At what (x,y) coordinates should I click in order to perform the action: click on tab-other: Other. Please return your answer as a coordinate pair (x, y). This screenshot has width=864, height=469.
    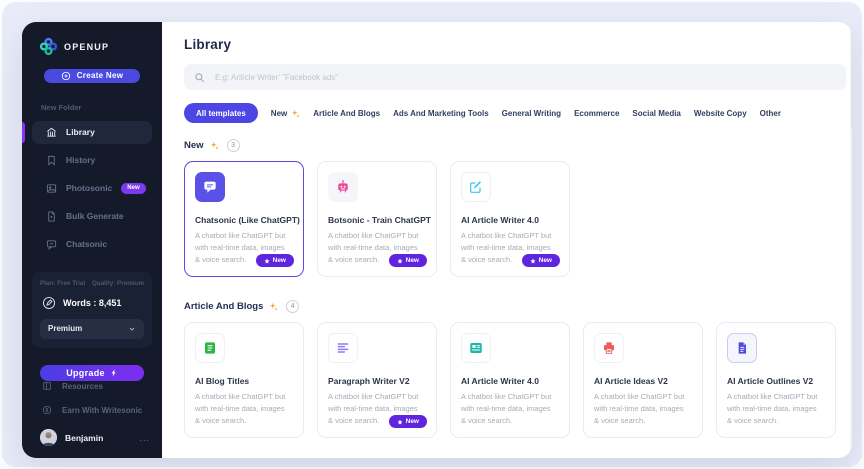
    Looking at the image, I should click on (770, 113).